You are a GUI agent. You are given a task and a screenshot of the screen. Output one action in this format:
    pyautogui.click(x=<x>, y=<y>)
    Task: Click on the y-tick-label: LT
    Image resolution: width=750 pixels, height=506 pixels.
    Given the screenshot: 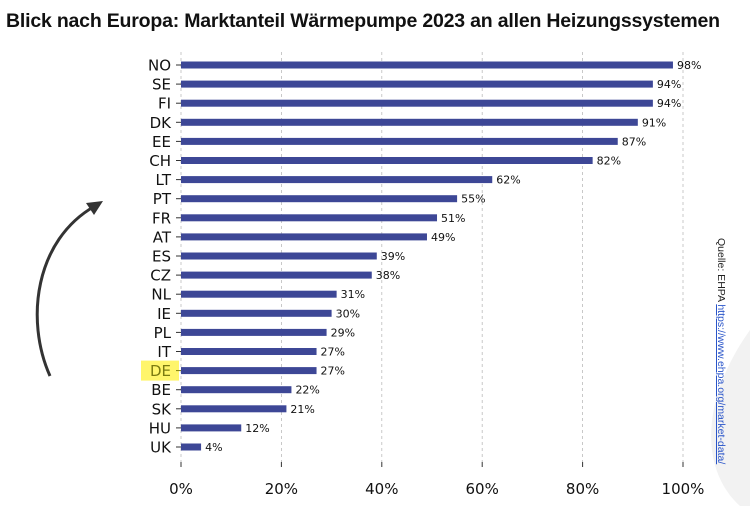 What is the action you would take?
    pyautogui.click(x=164, y=180)
    